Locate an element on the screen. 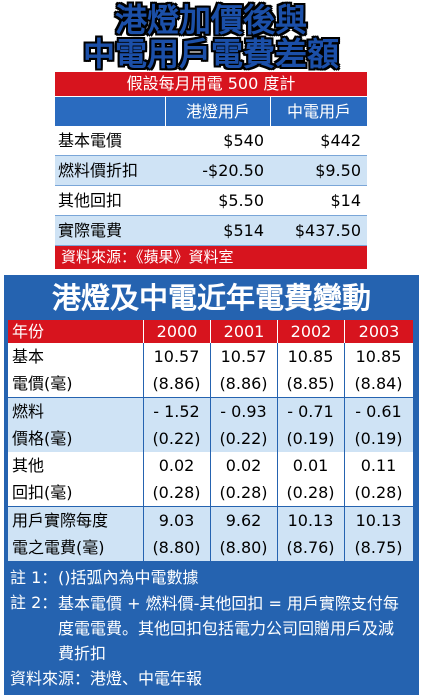  row-label: 基本電價 is located at coordinates (90, 140).